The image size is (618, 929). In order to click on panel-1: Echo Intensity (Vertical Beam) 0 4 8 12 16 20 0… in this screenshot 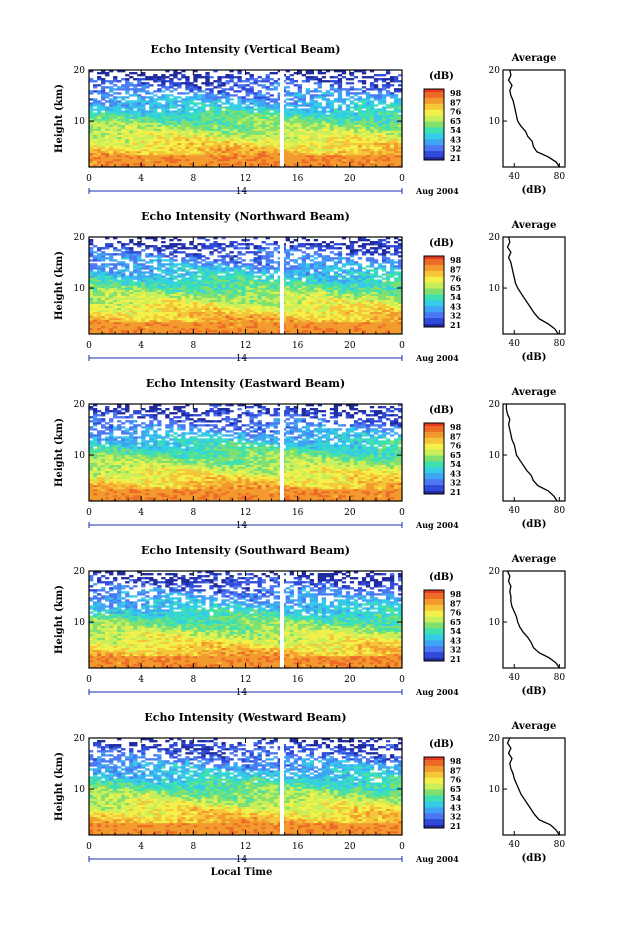, I will do `click(310, 120)`.